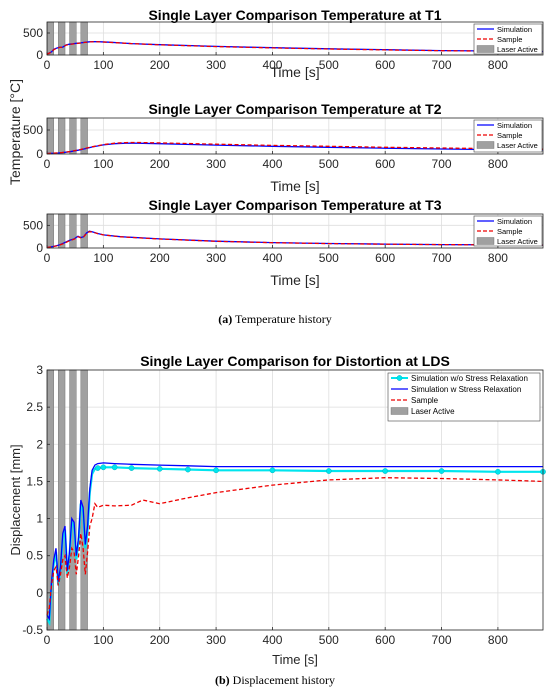 Image resolution: width=550 pixels, height=693 pixels. I want to click on caption-a-text: Temperature history, so click(283, 319).